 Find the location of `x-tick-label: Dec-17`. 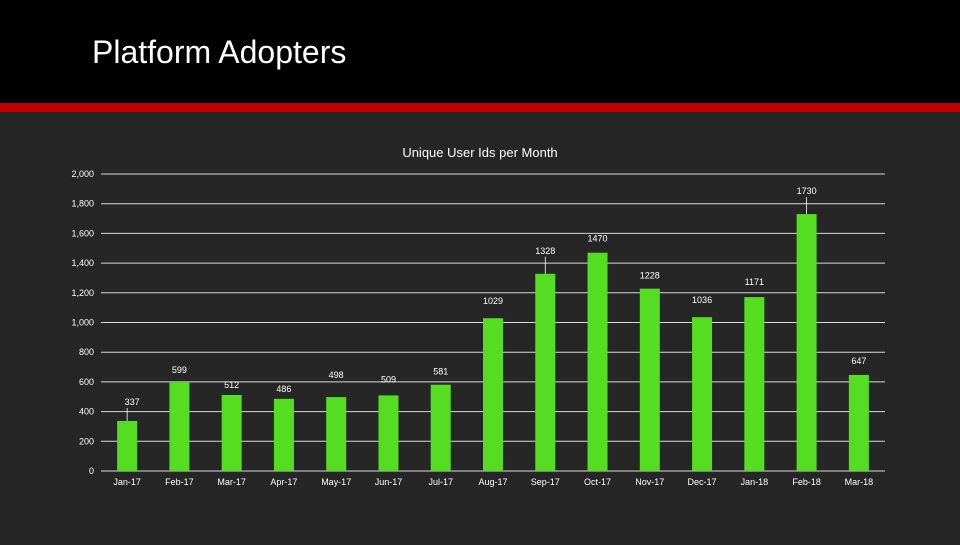

x-tick-label: Dec-17 is located at coordinates (702, 482).